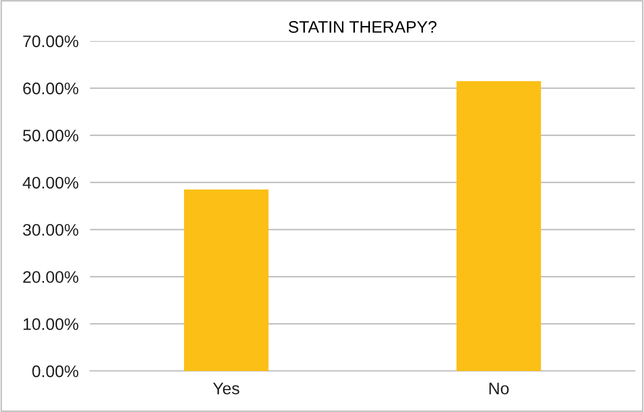  Describe the element at coordinates (50, 277) in the screenshot. I see `y-tick-label: 20.00%` at that location.